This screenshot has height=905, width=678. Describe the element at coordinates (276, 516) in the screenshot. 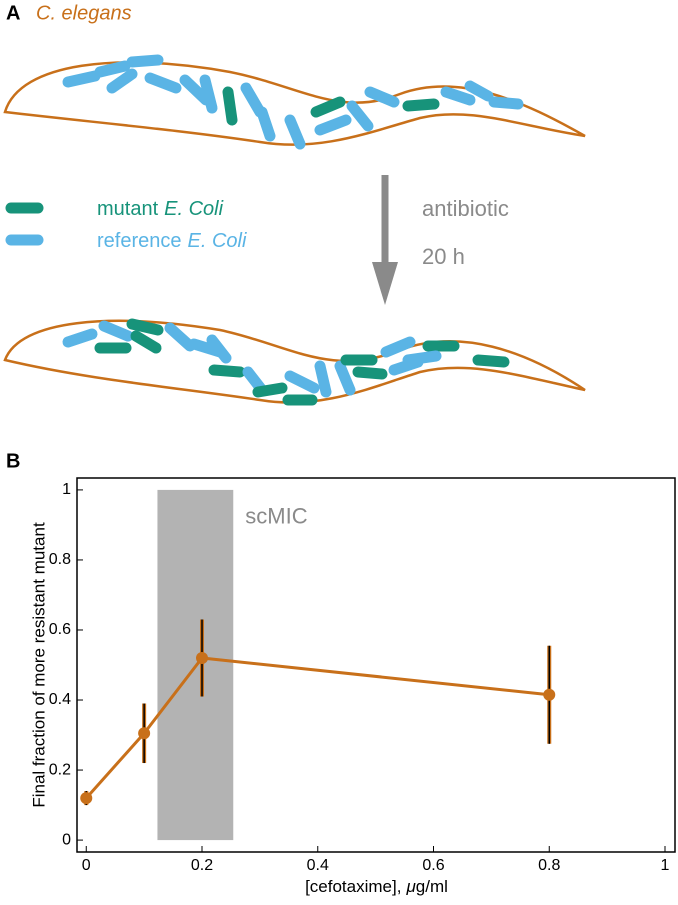

I see `annotation: scMIC` at that location.